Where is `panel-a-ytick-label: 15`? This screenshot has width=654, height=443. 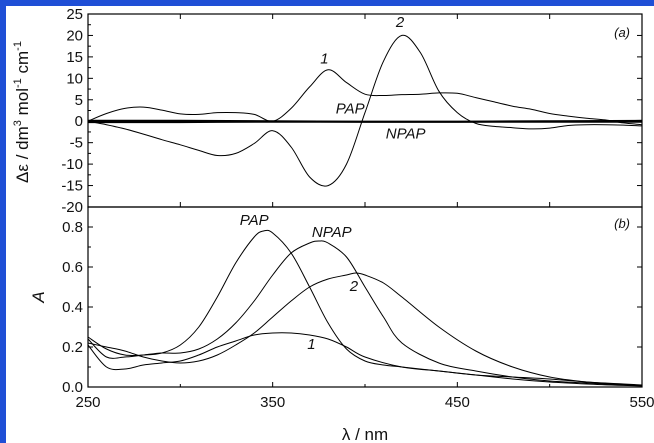 panel-a-ytick-label: 15 is located at coordinates (74, 57).